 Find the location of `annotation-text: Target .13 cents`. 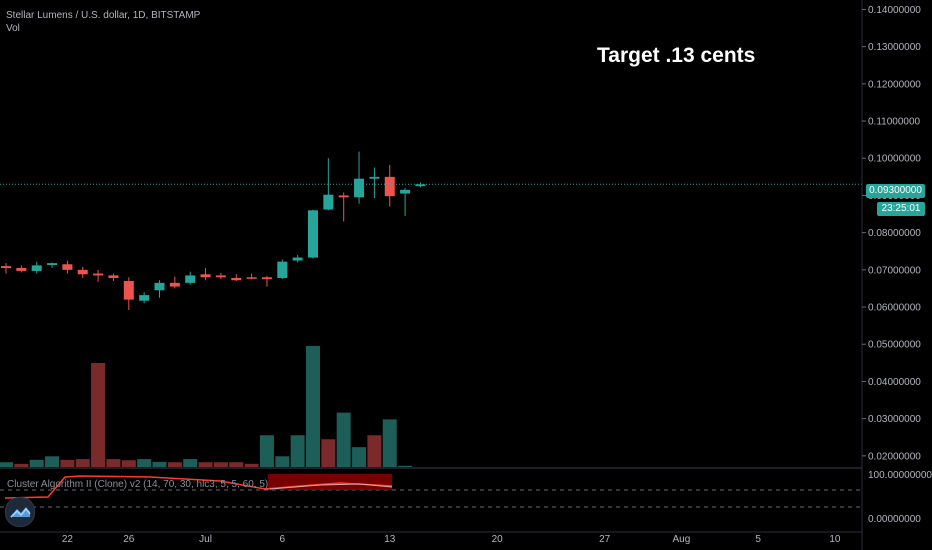

annotation-text: Target .13 cents is located at coordinates (676, 55).